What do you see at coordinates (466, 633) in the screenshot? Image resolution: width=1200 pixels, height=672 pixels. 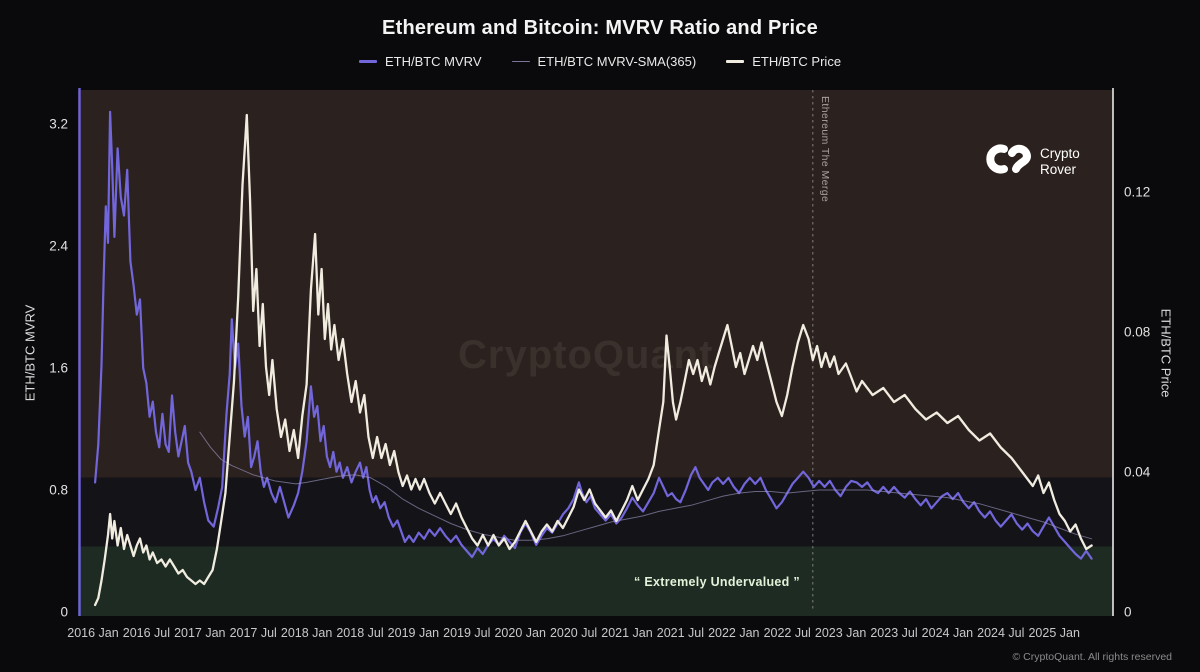 I see `x-tick-label: 2019 Jul` at bounding box center [466, 633].